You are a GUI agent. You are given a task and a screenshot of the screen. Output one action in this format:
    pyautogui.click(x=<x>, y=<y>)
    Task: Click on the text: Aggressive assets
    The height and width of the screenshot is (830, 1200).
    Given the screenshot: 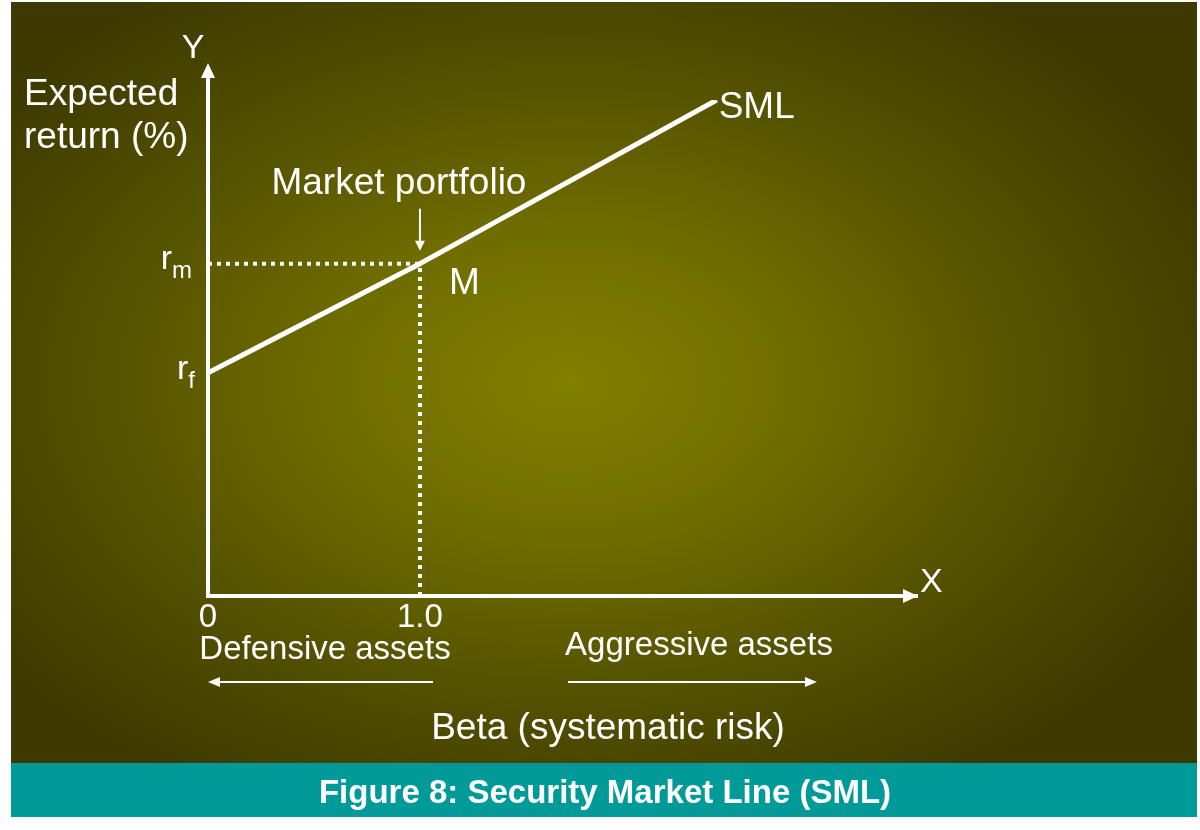 What is the action you would take?
    pyautogui.click(x=699, y=643)
    